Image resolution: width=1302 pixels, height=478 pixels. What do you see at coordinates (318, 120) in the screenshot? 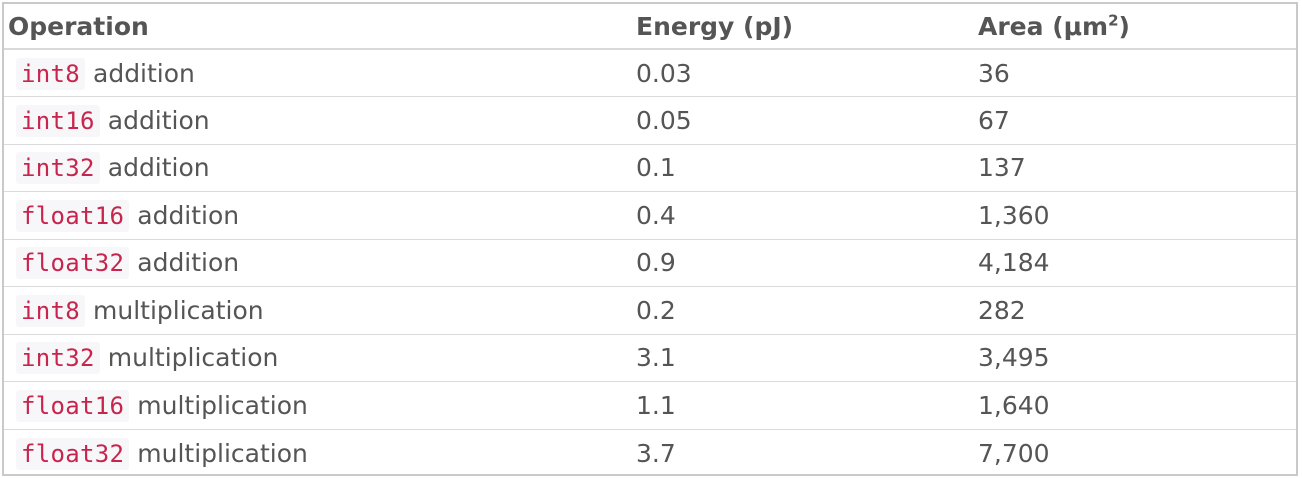
I see `operation-cell: int16 addition` at bounding box center [318, 120].